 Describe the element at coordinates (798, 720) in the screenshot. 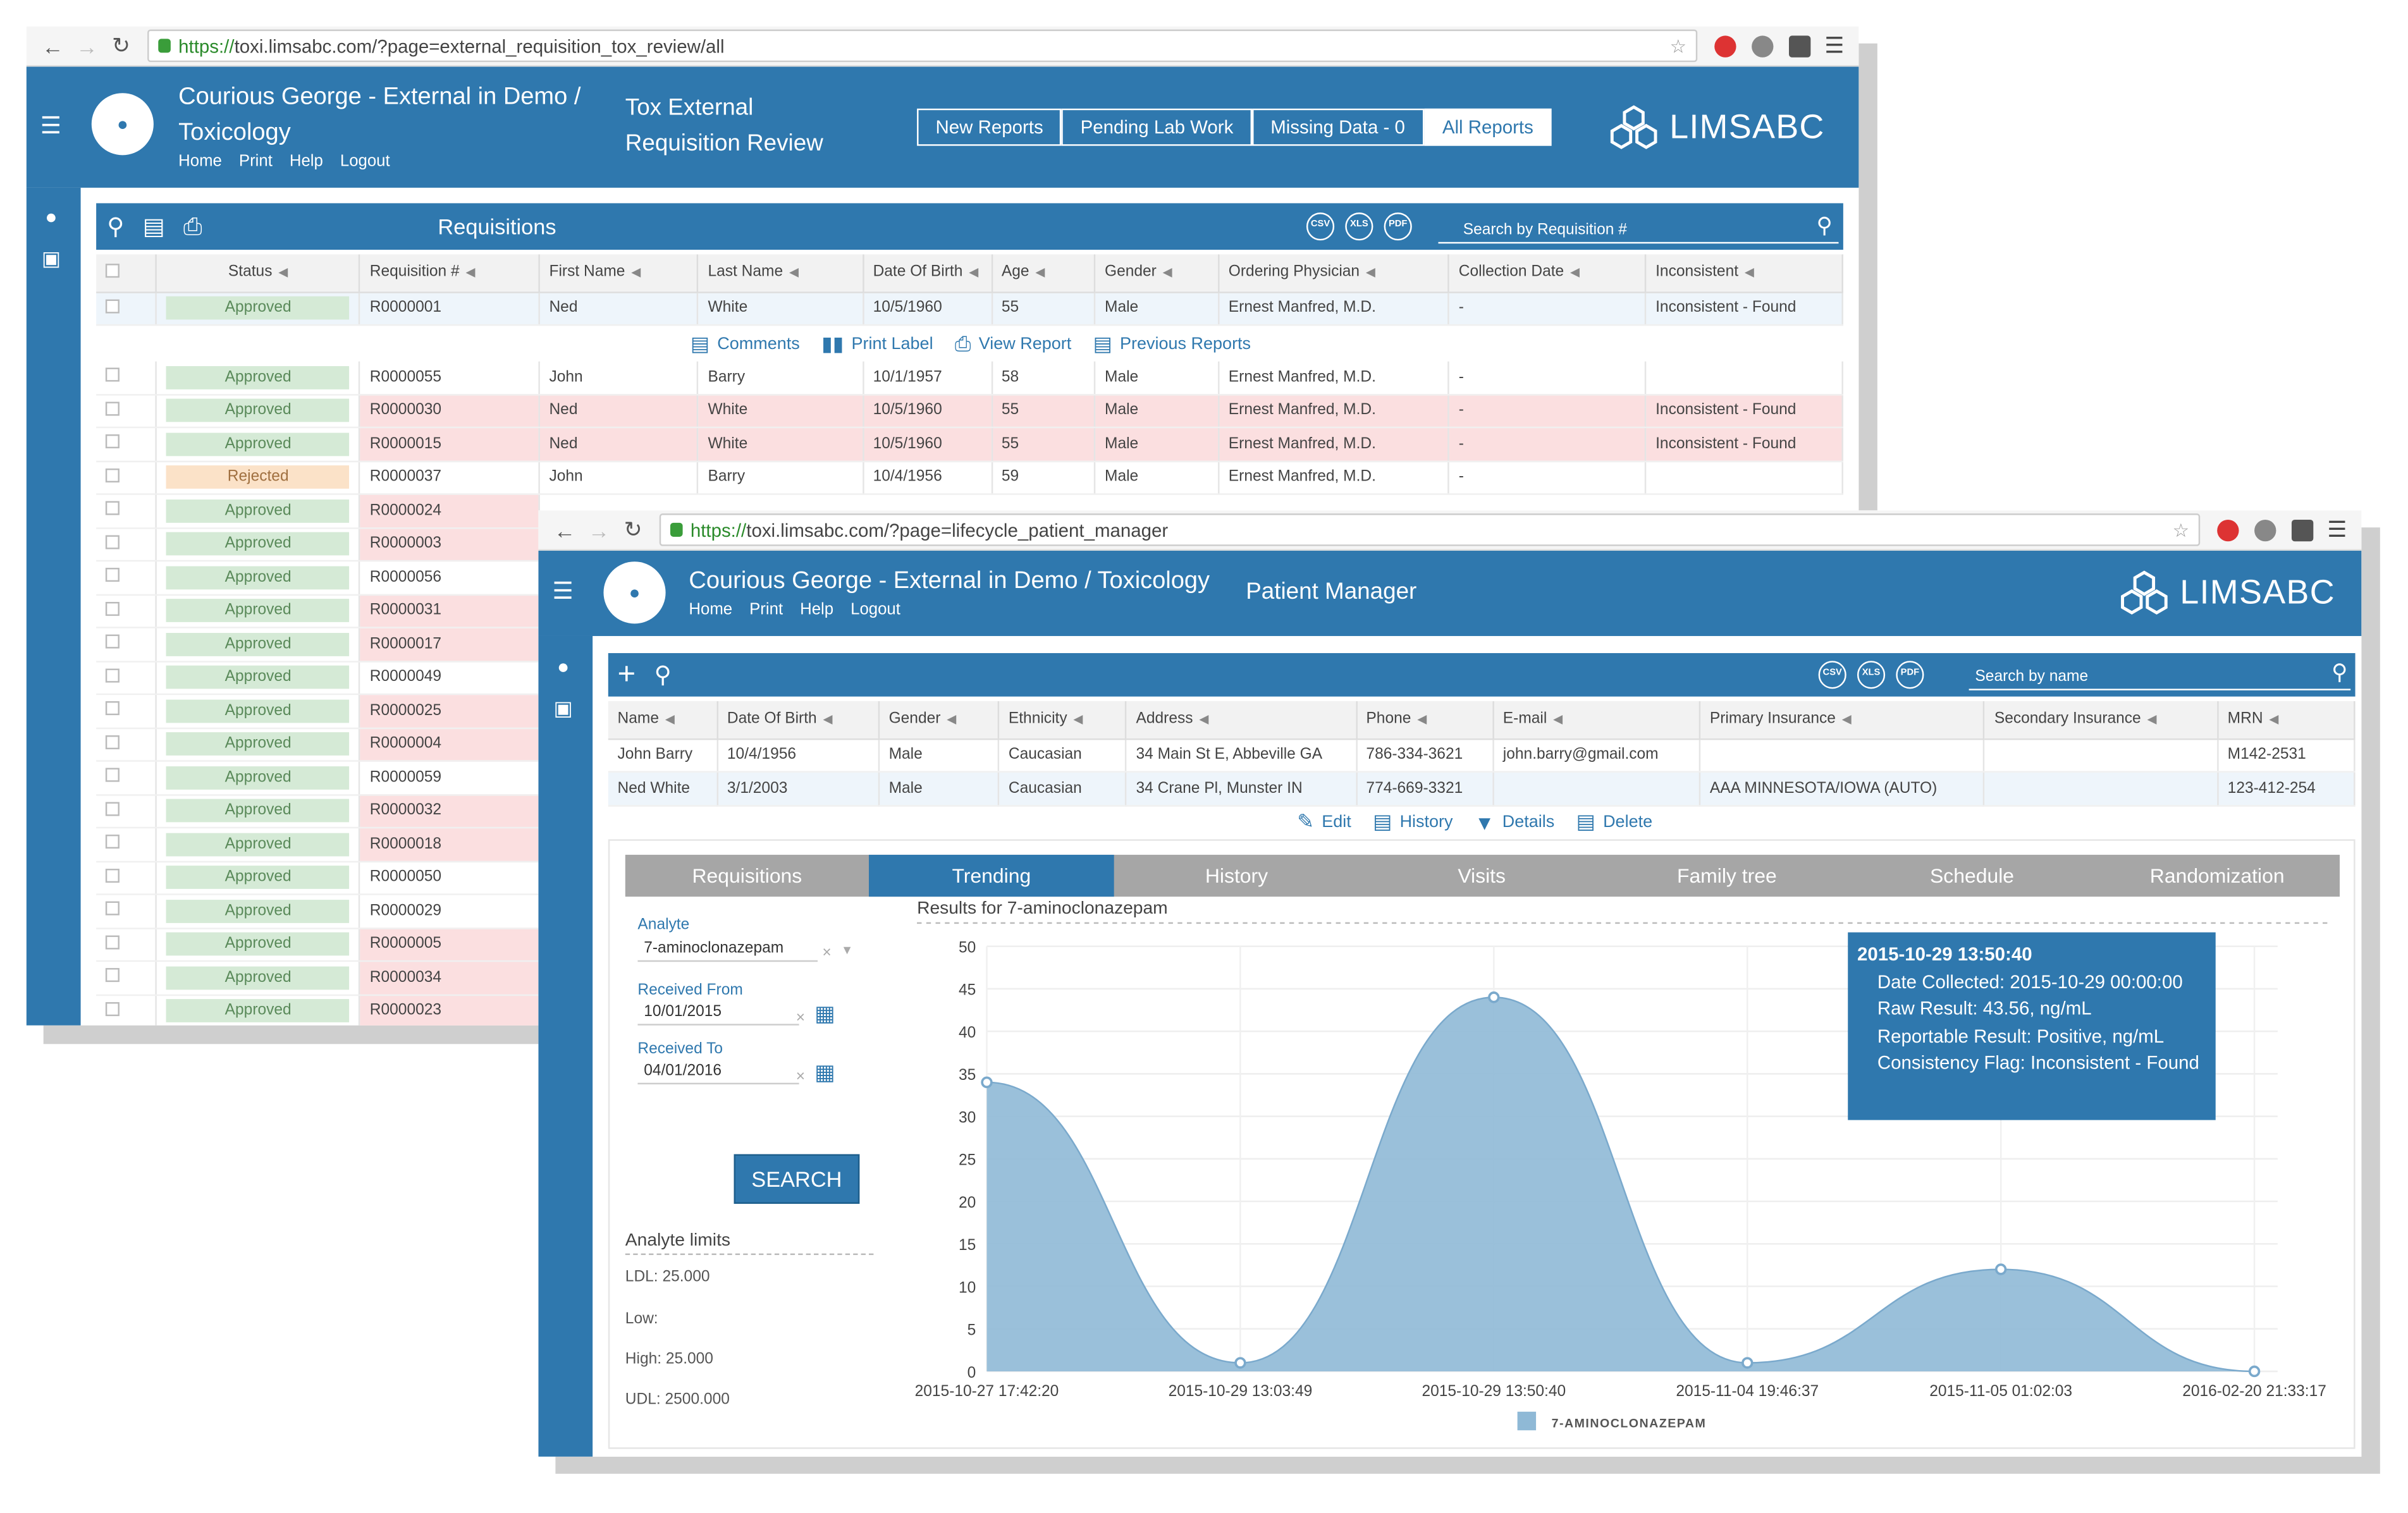

I see `patient-column-header: Date Of Birth ◀` at that location.